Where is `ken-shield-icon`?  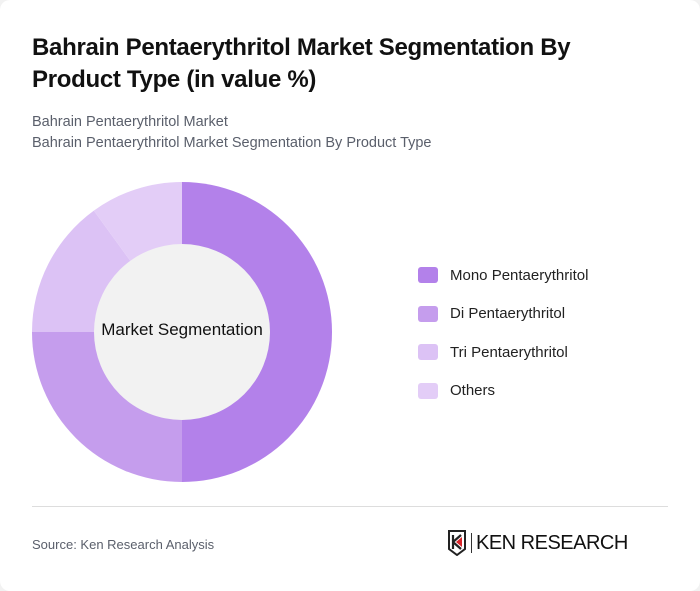
ken-shield-icon is located at coordinates (457, 543).